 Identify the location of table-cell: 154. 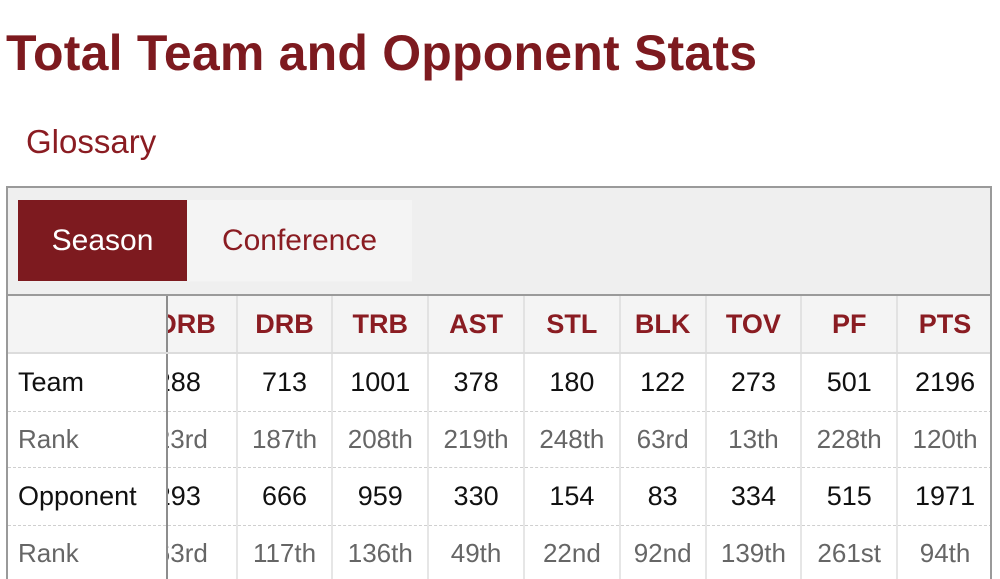
(572, 496).